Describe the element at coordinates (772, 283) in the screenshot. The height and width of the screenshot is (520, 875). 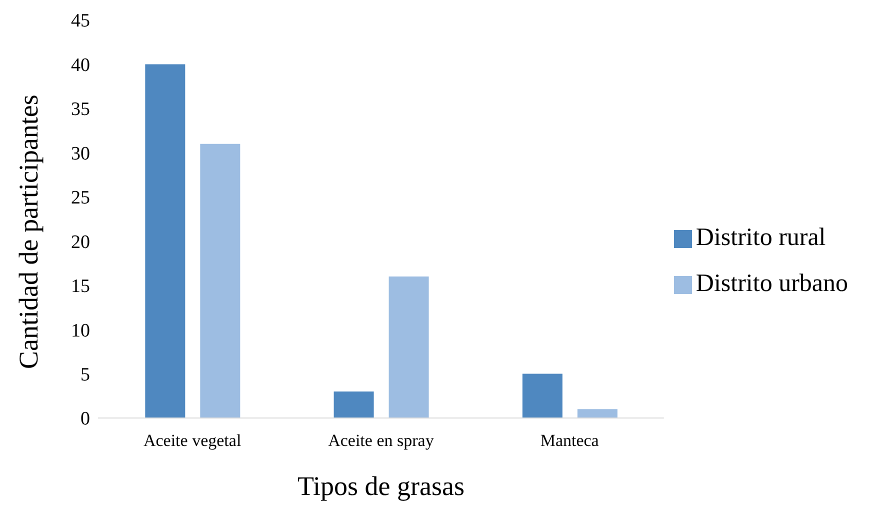
I see `legend-label: Distrito urbano` at that location.